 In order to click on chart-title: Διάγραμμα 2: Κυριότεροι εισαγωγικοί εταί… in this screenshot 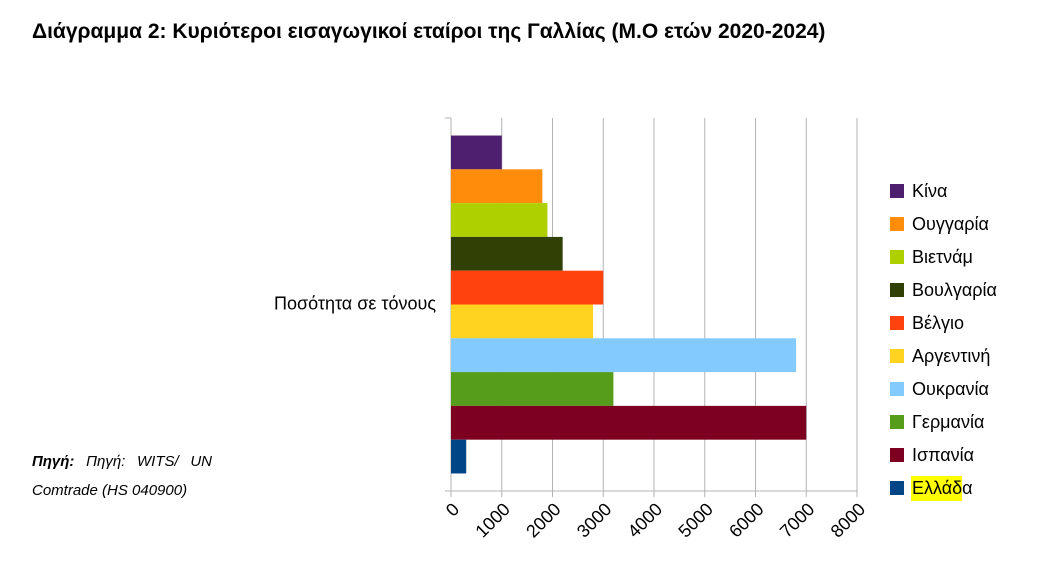, I will do `click(429, 31)`.